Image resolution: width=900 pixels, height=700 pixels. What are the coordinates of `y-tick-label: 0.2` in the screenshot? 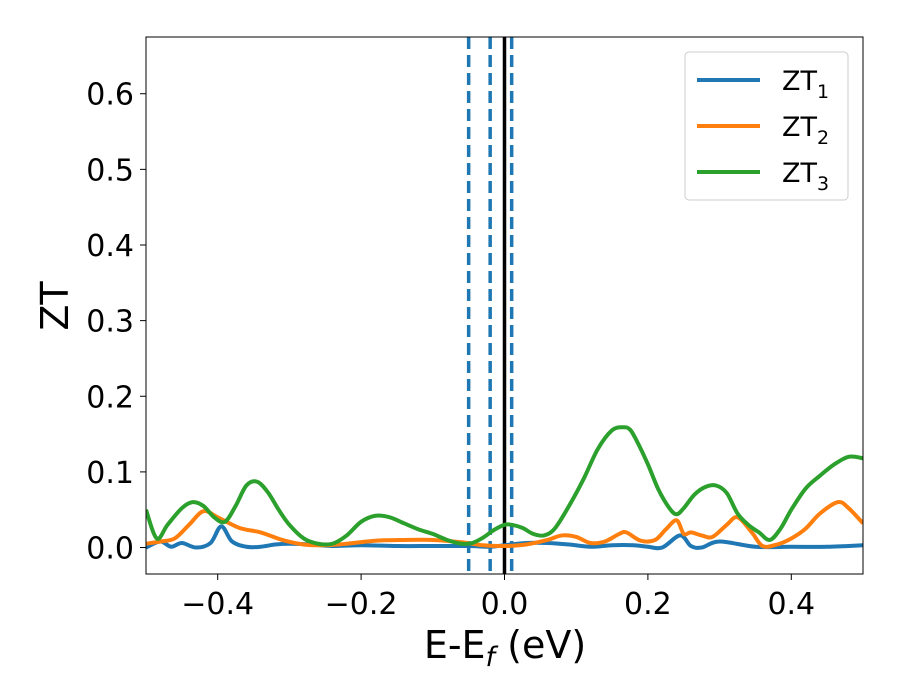 It's located at (110, 397).